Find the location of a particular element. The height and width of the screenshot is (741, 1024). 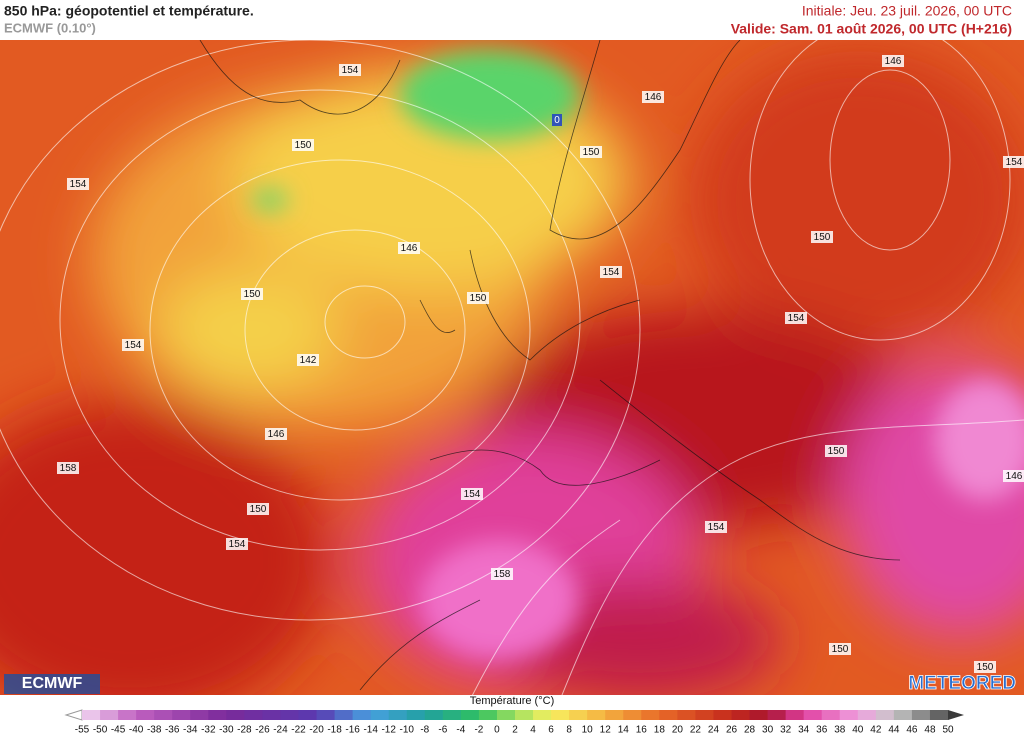

colorbar-tick-label: 6 is located at coordinates (551, 730).